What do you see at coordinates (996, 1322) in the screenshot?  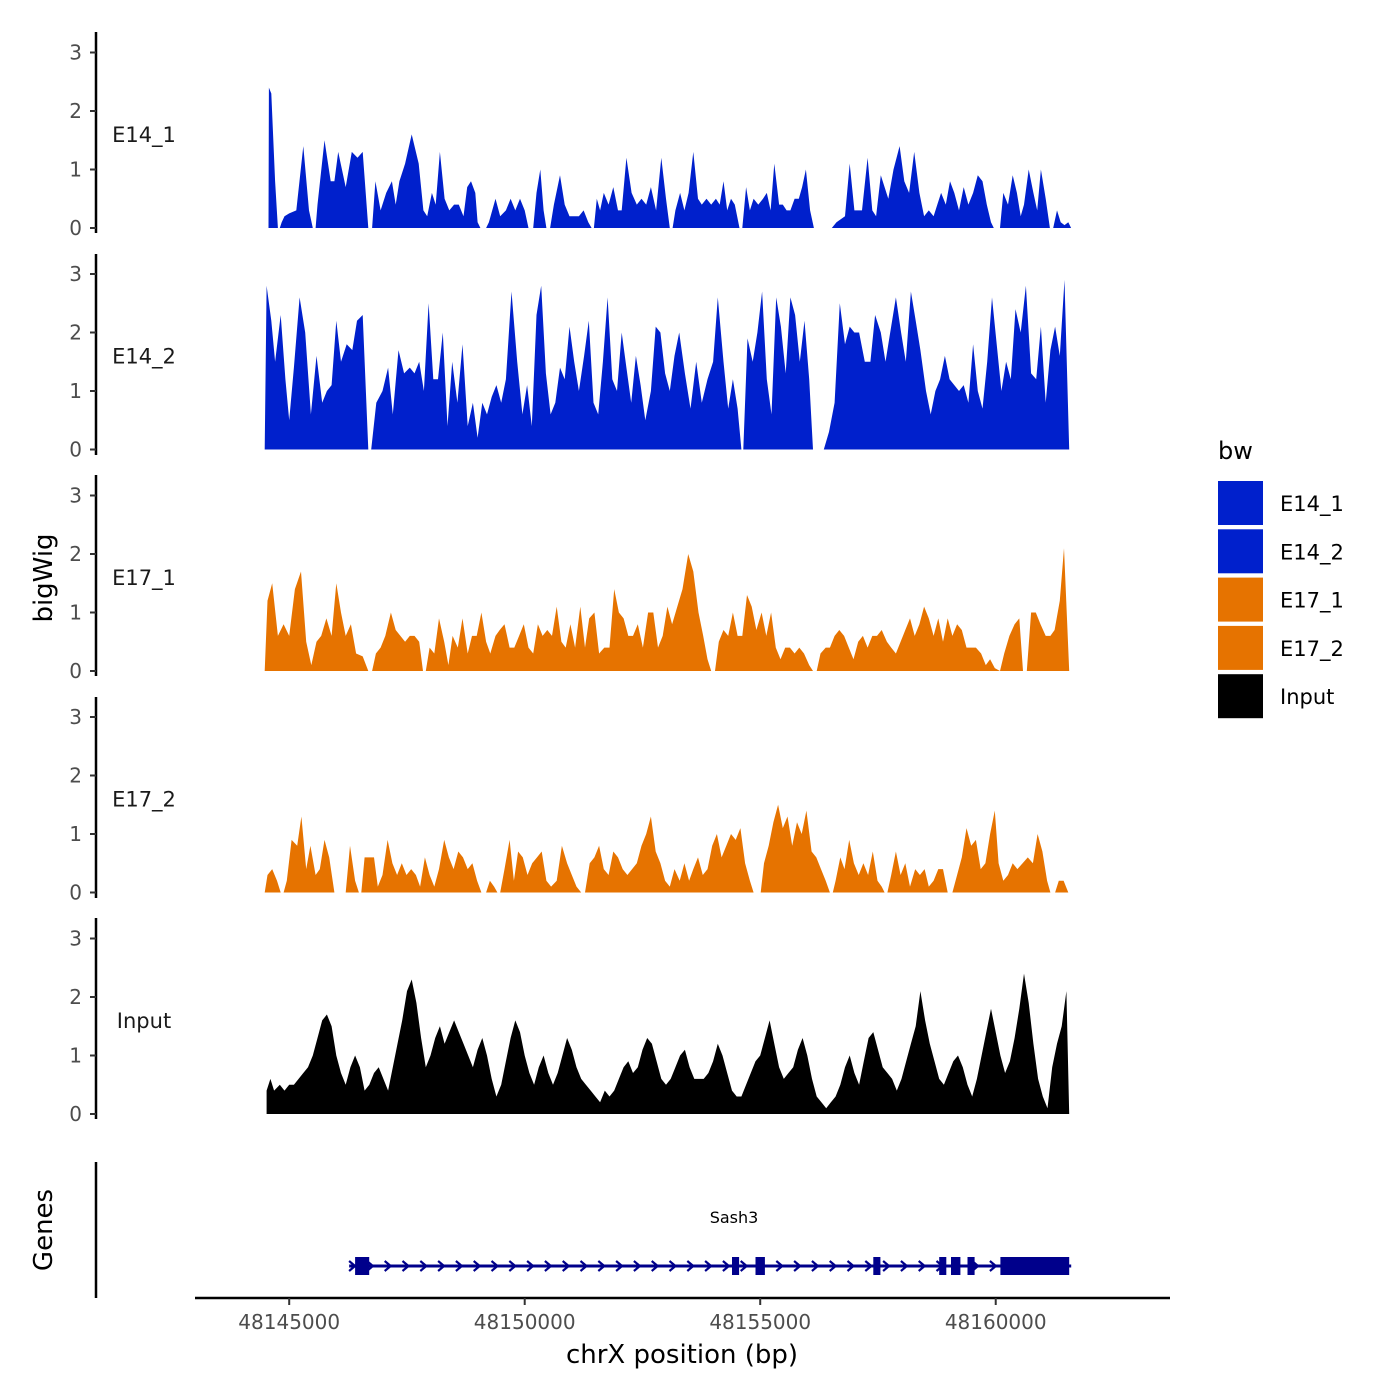 I see `x-tick-label: 48160000` at bounding box center [996, 1322].